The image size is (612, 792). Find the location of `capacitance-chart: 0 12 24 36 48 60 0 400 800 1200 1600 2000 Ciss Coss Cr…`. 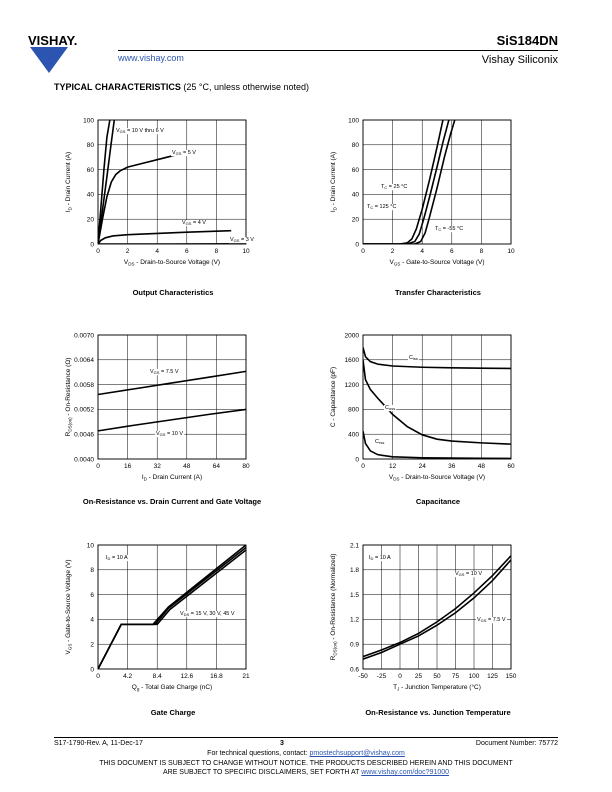

capacitance-chart: 0 12 24 36 48 60 0 400 800 1200 1600 2000 Ciss Coss Cr… is located at coordinates (422, 407).